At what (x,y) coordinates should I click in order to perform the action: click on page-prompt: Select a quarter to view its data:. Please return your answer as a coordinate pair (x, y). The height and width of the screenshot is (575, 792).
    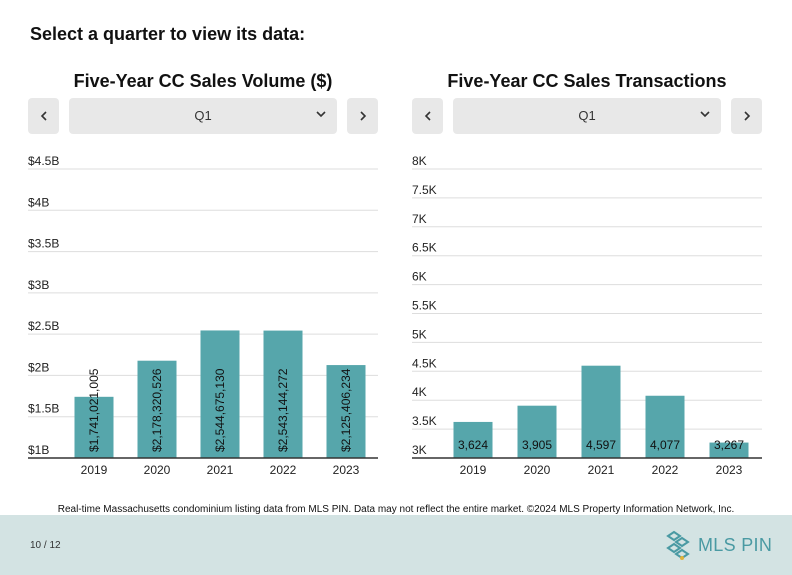
    Looking at the image, I should click on (168, 34).